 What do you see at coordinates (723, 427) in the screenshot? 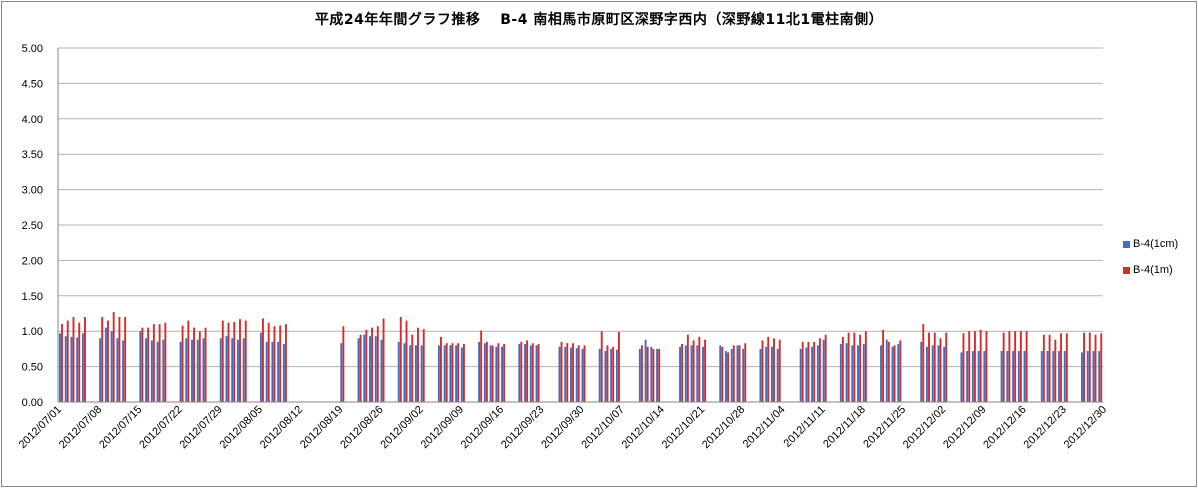
I see `x-tick-label: 2012/10/28` at bounding box center [723, 427].